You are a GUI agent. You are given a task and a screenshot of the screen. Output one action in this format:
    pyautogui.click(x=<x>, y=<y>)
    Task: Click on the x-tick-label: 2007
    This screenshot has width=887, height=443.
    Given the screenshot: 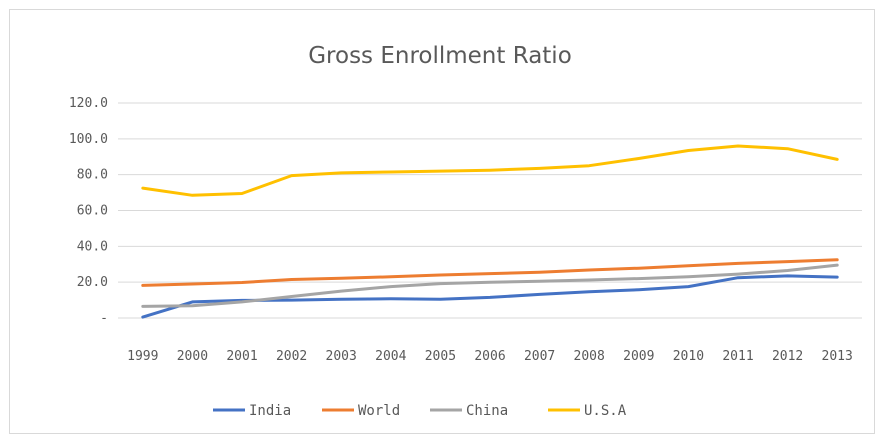 What is the action you would take?
    pyautogui.click(x=539, y=356)
    